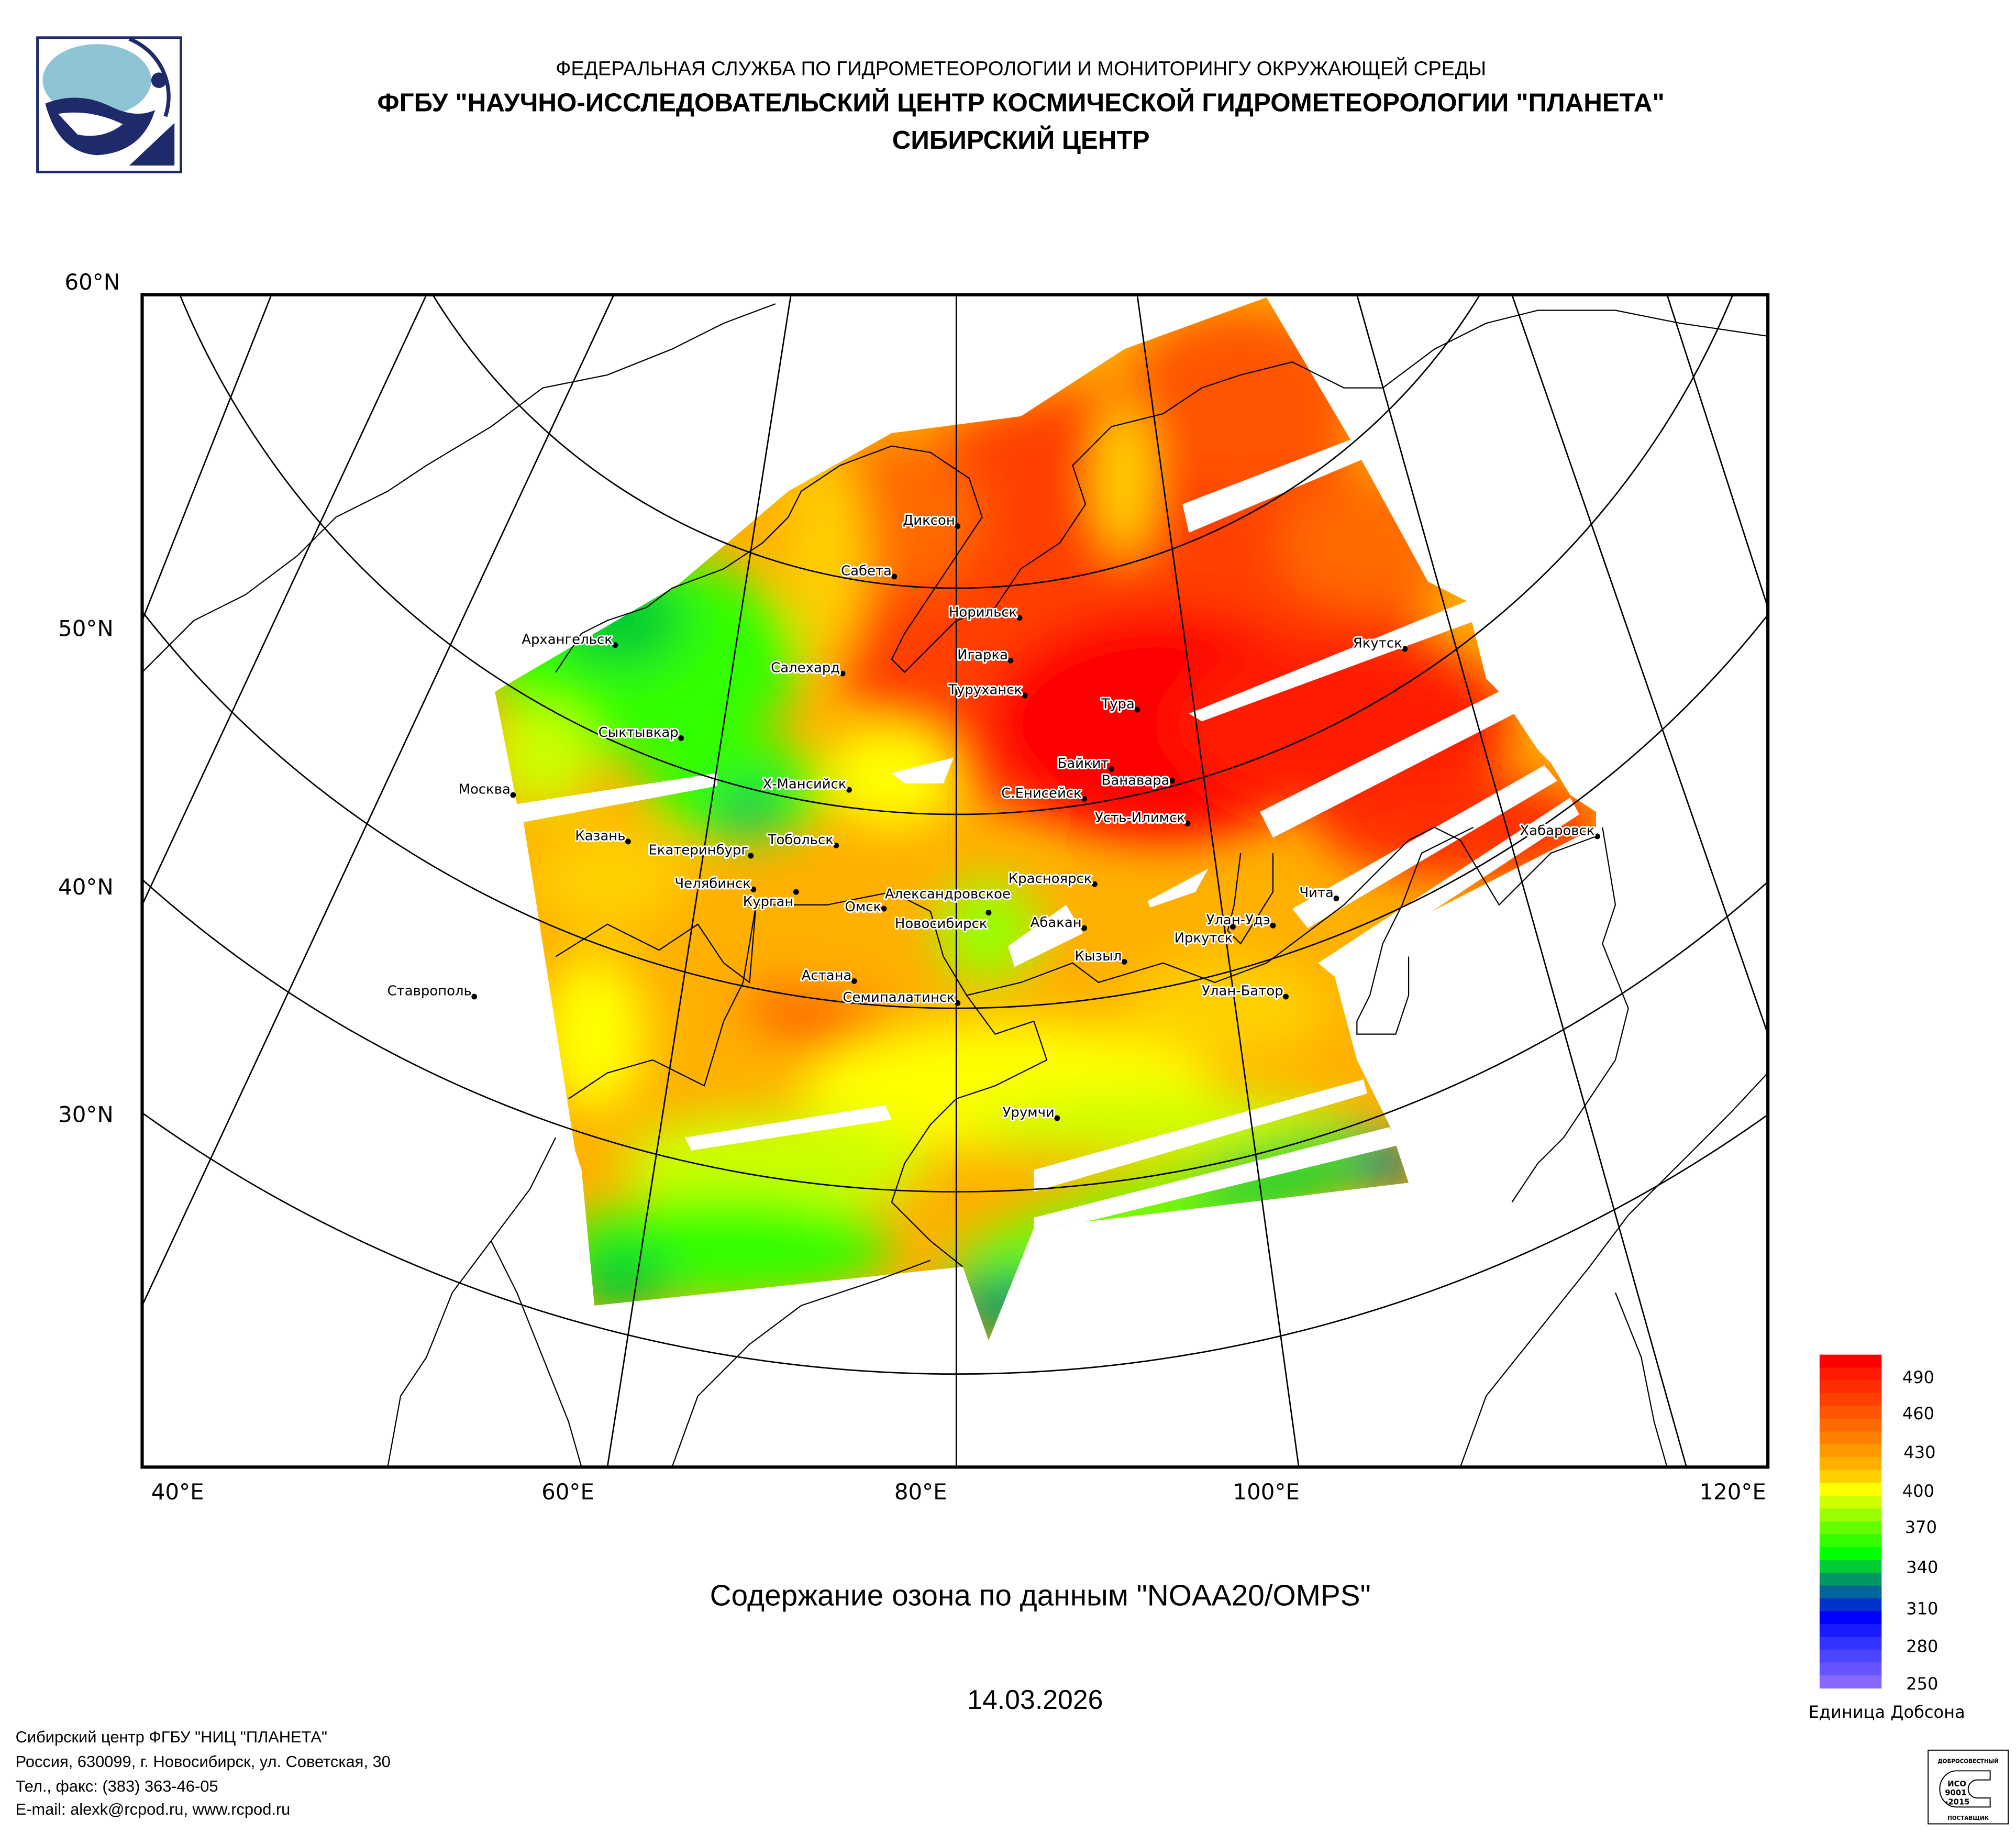  I want to click on svg-text: Тобольск, so click(801, 840).